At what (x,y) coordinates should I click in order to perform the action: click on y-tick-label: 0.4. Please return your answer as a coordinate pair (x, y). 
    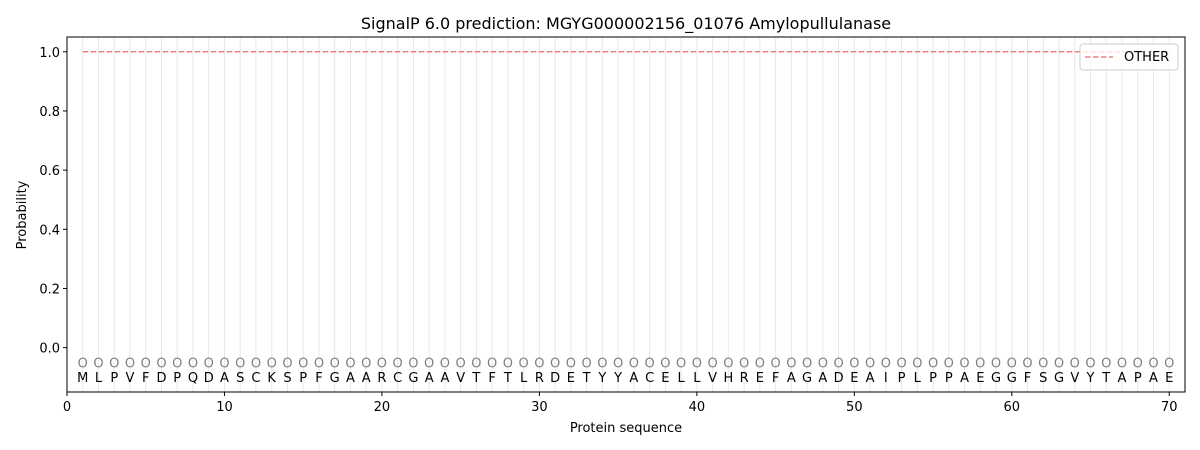
    Looking at the image, I should click on (49, 230).